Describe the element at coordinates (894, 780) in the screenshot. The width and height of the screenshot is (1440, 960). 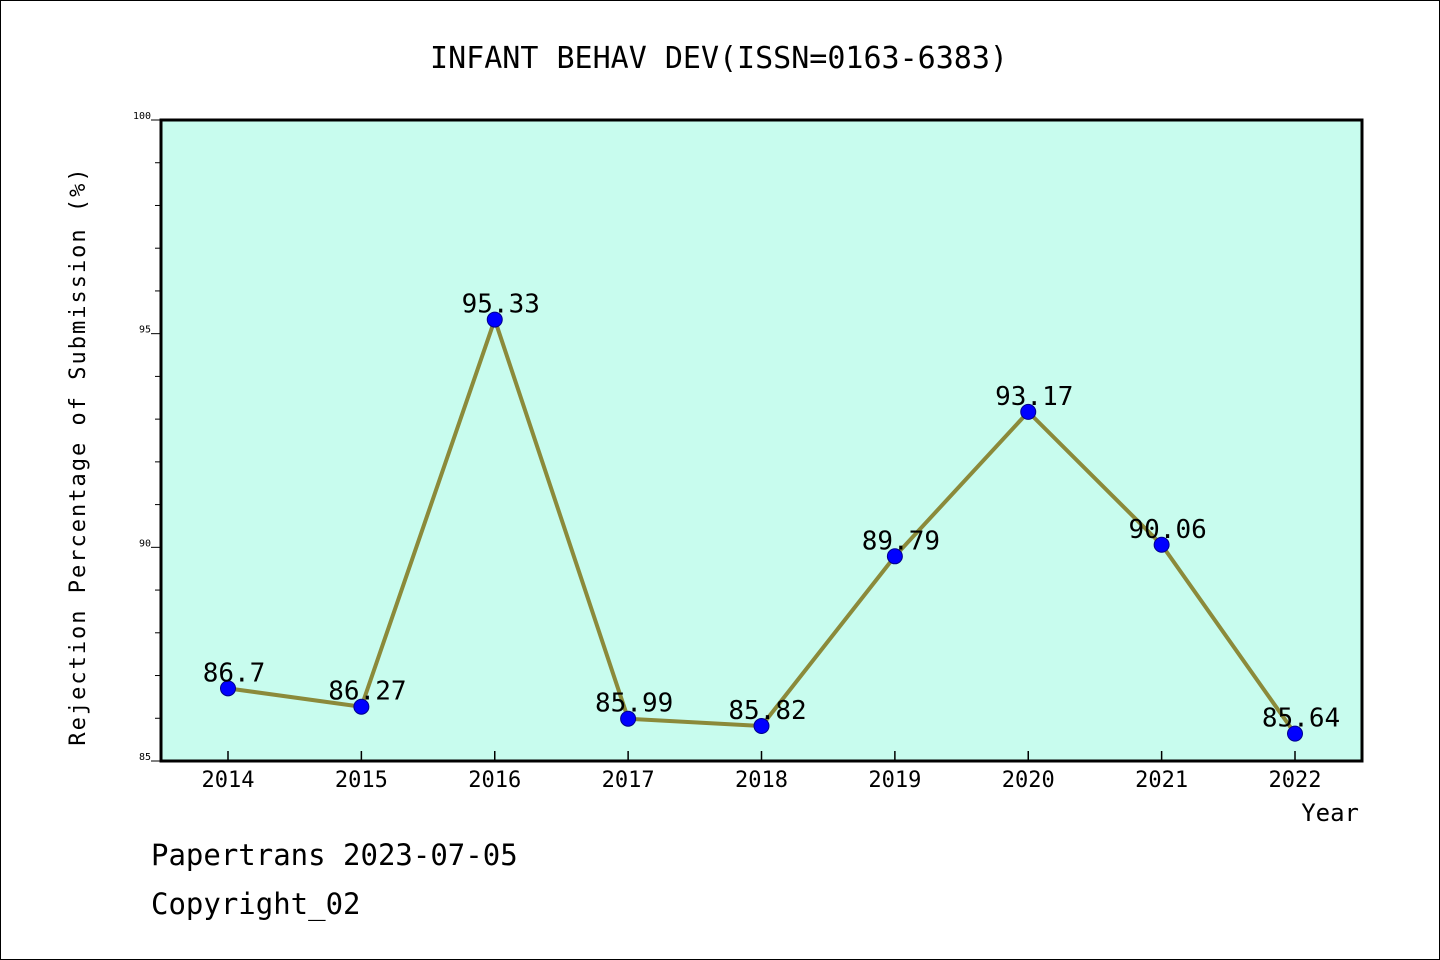
I see `x-tick-label: 2019` at that location.